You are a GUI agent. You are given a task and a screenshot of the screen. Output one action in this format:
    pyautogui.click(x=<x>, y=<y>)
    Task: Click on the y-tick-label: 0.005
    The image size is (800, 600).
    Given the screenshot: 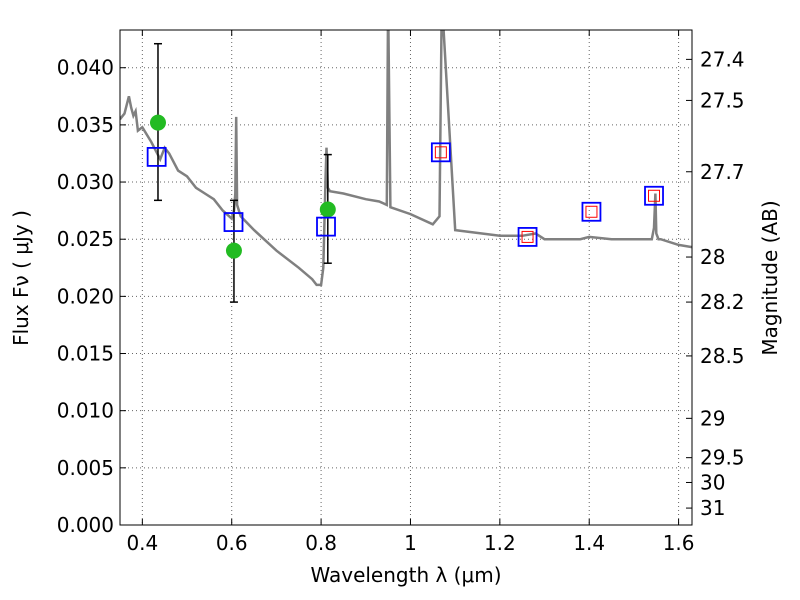 What is the action you would take?
    pyautogui.click(x=85, y=468)
    